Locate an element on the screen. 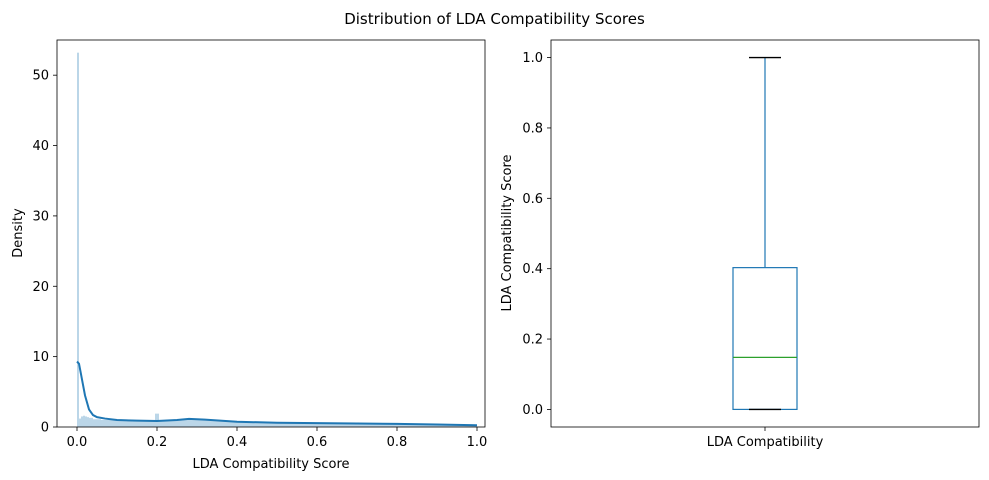 Image resolution: width=989 pixels, height=480 pixels. histogram-x-ticks: 0.0 0.2 0.4 0.6 0.8 1.0 is located at coordinates (277, 438).